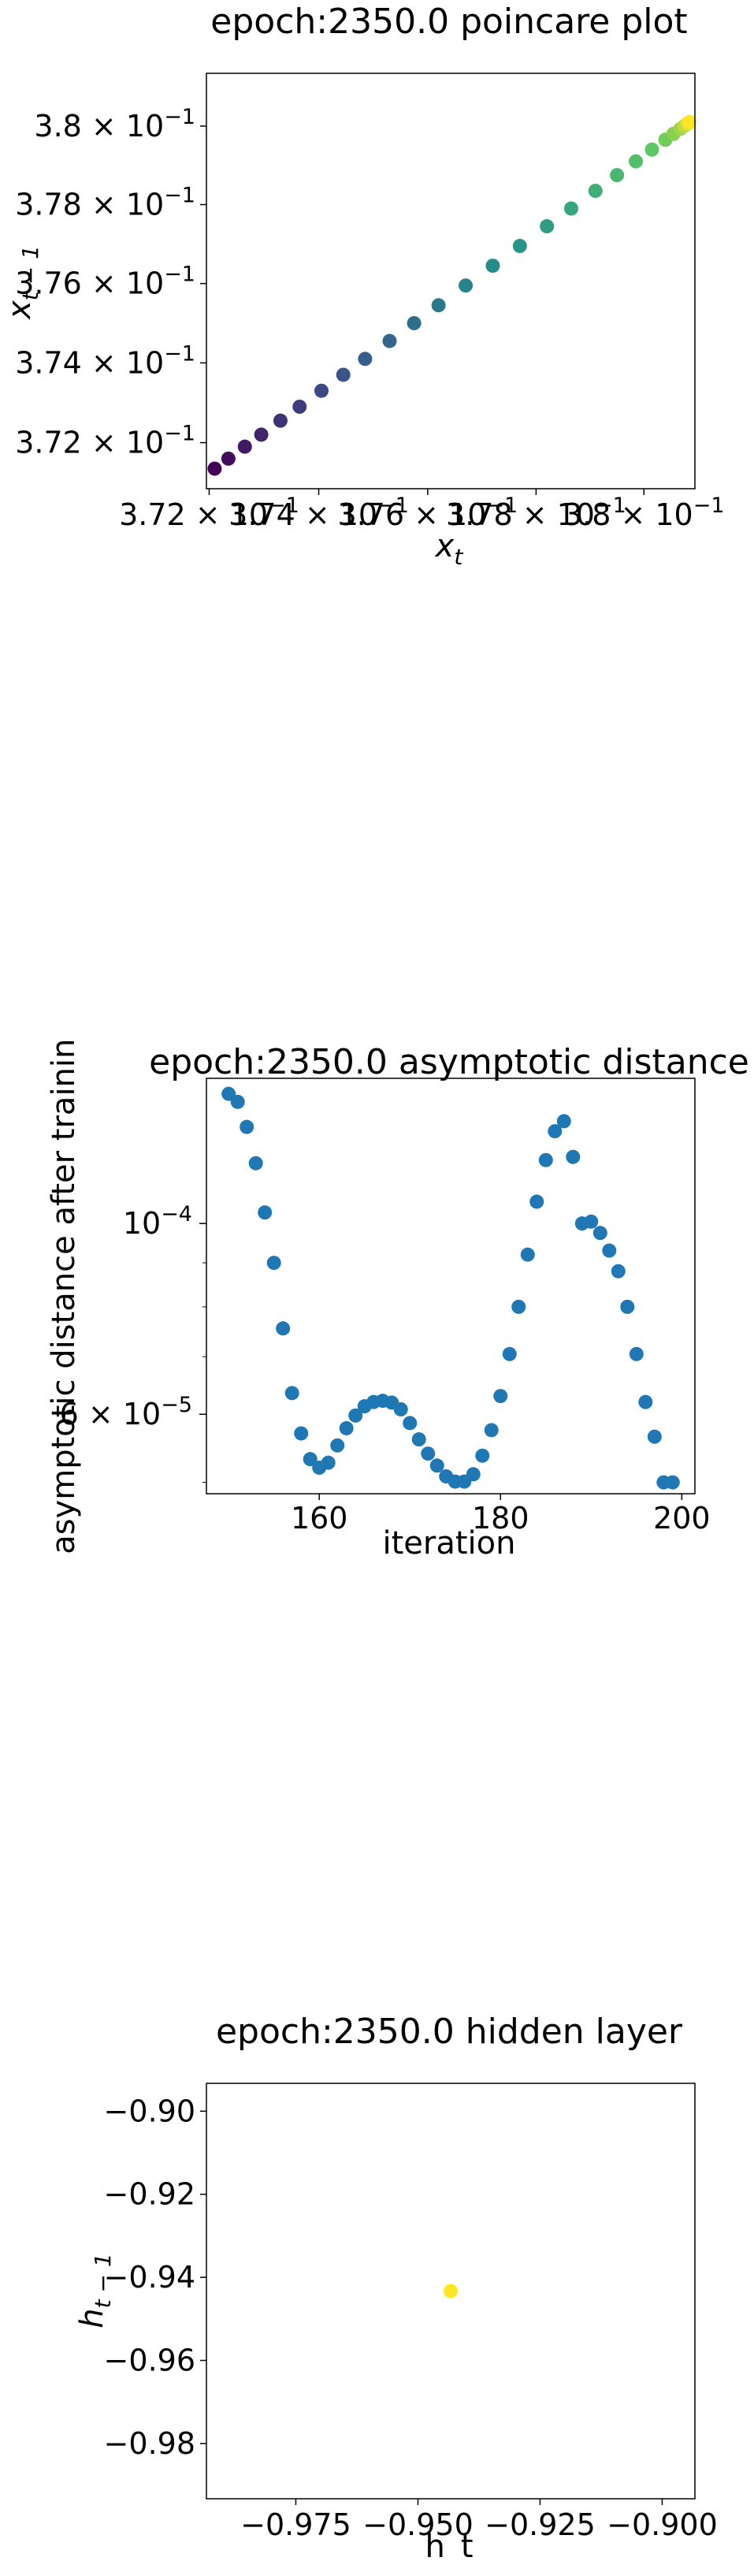  I want to click on poincare-x-tick-label: 3.74 × 10⁻¹, so click(318, 512).